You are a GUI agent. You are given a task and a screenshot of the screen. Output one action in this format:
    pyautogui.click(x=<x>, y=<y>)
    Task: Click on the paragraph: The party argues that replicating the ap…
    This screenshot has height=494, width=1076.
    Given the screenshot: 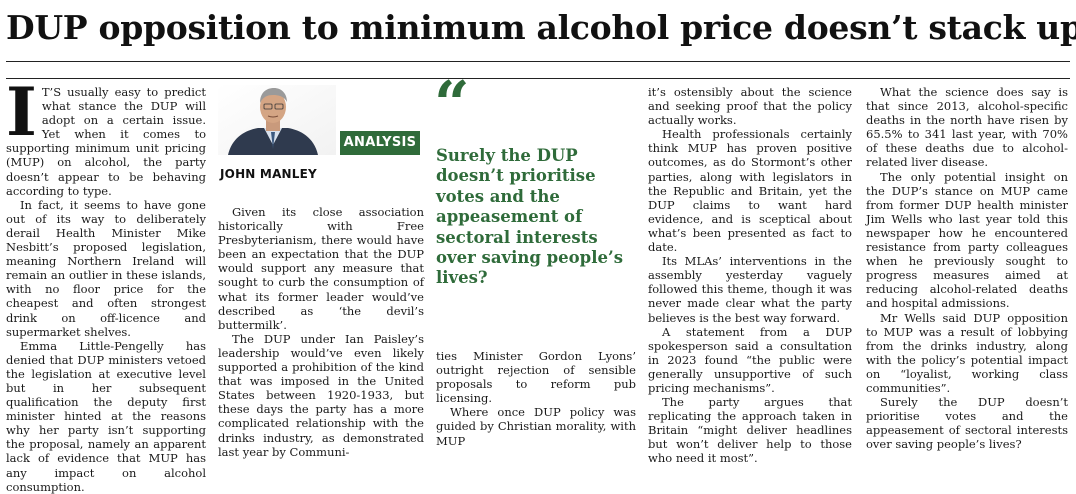 What is the action you would take?
    pyautogui.click(x=750, y=430)
    